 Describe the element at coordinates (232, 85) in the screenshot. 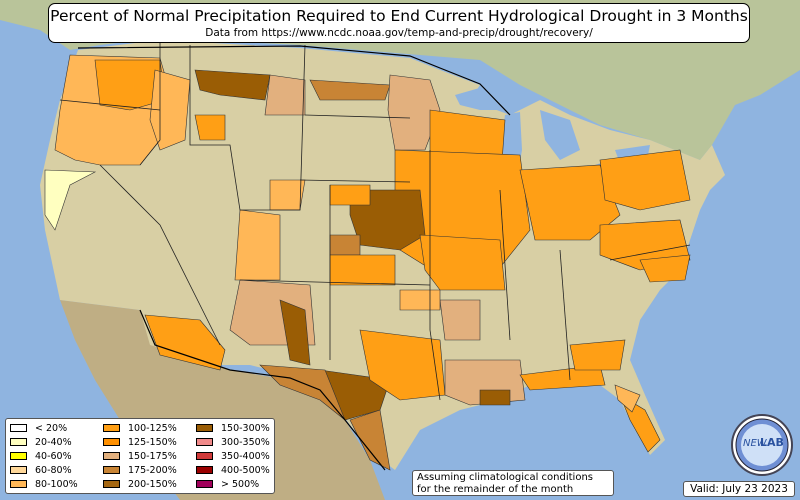

I see `region-montana-brown` at that location.